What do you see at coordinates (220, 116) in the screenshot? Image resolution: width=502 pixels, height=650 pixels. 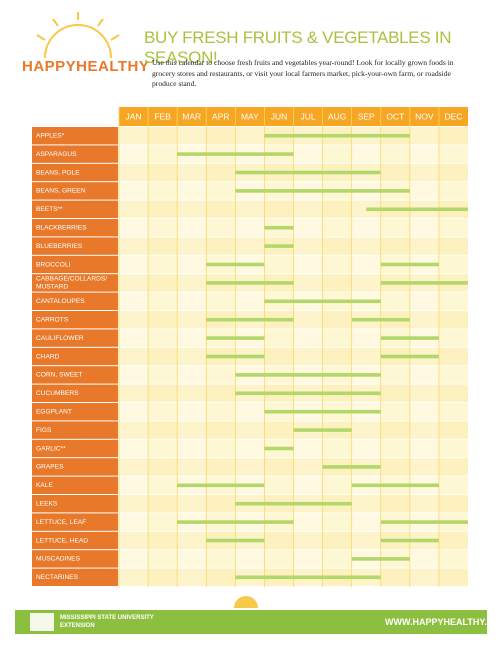 I see `month-label: APR` at bounding box center [220, 116].